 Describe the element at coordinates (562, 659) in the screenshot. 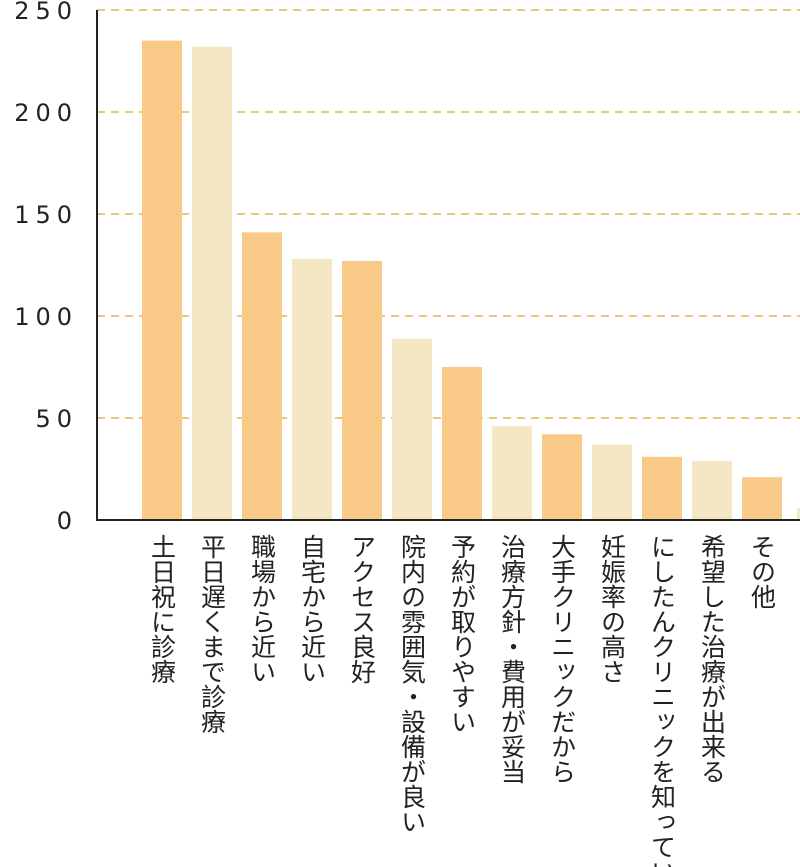

I see `x-category-label: 大手クリニックだから` at that location.